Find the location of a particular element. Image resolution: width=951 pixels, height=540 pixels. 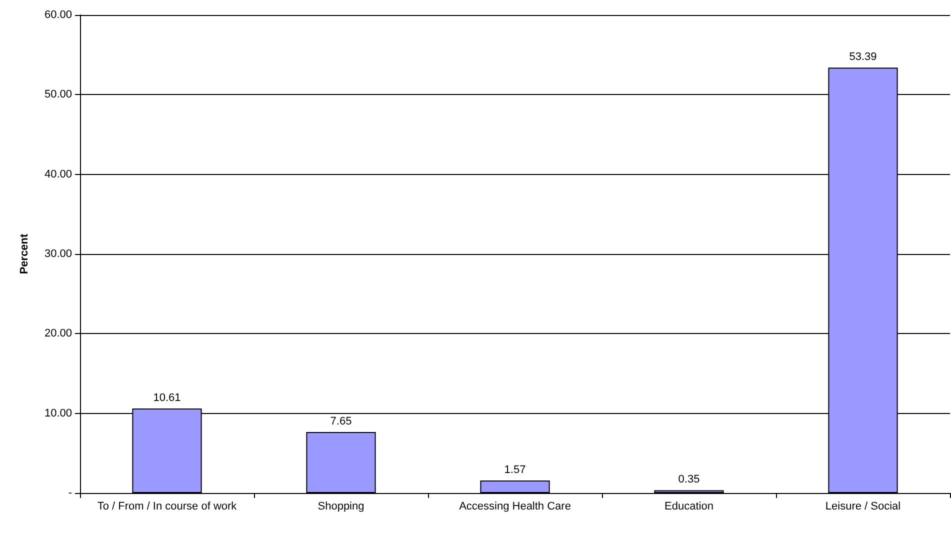

data-label: 53.39 is located at coordinates (863, 57).